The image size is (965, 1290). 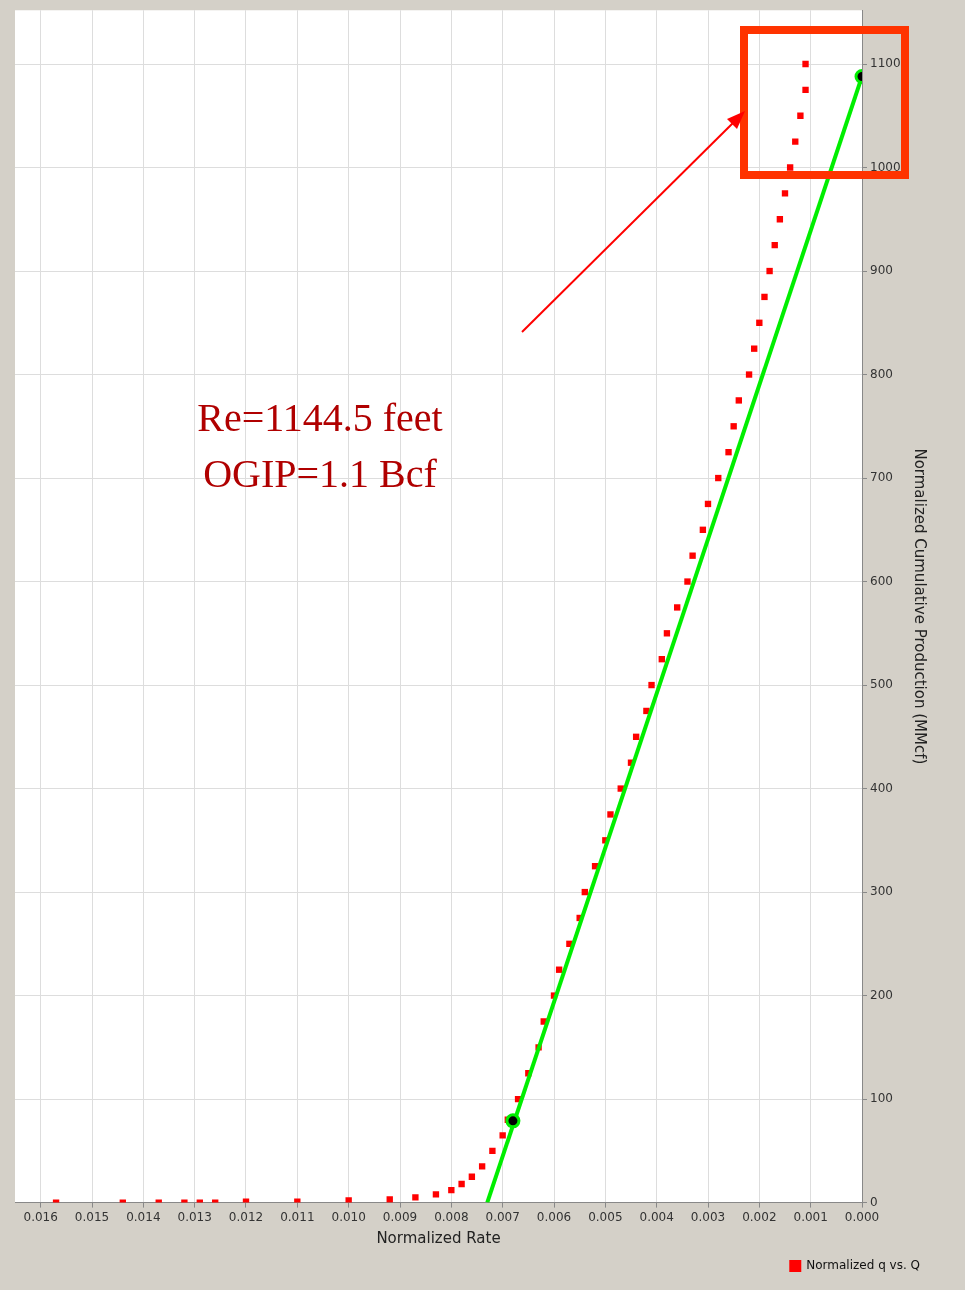 What do you see at coordinates (881, 994) in the screenshot?
I see `y-tick-label: 200` at bounding box center [881, 994].